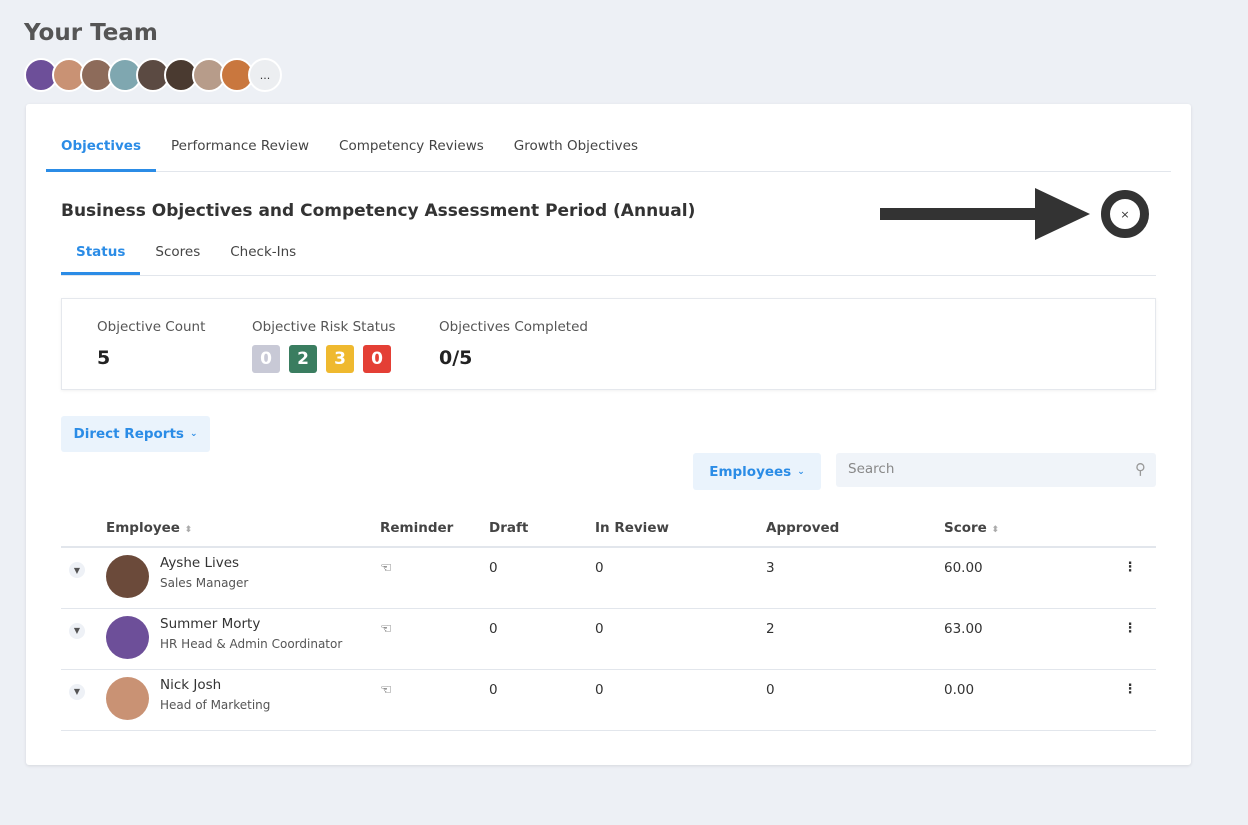  What do you see at coordinates (608, 254) in the screenshot?
I see `sub-tabs: Status Scores Check-Ins` at bounding box center [608, 254].